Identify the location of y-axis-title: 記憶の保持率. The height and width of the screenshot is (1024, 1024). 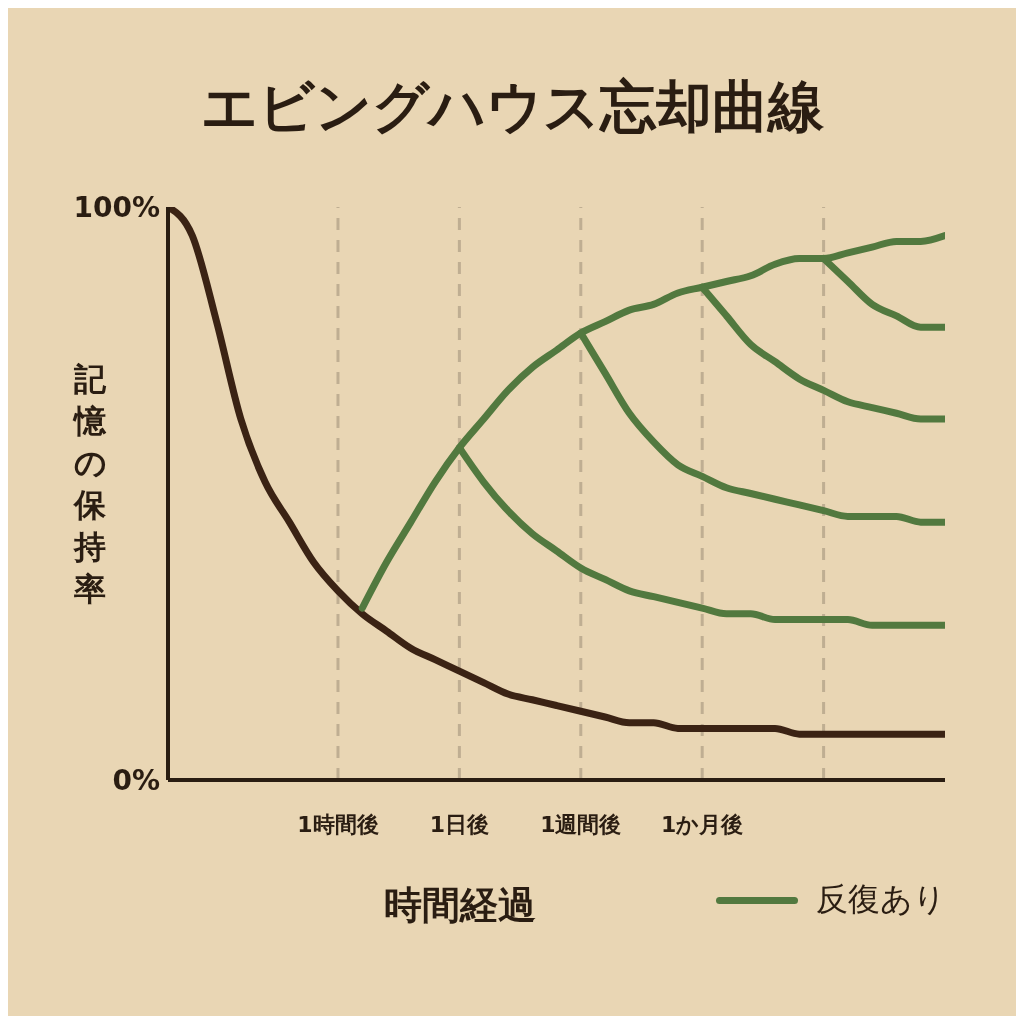
(90, 484).